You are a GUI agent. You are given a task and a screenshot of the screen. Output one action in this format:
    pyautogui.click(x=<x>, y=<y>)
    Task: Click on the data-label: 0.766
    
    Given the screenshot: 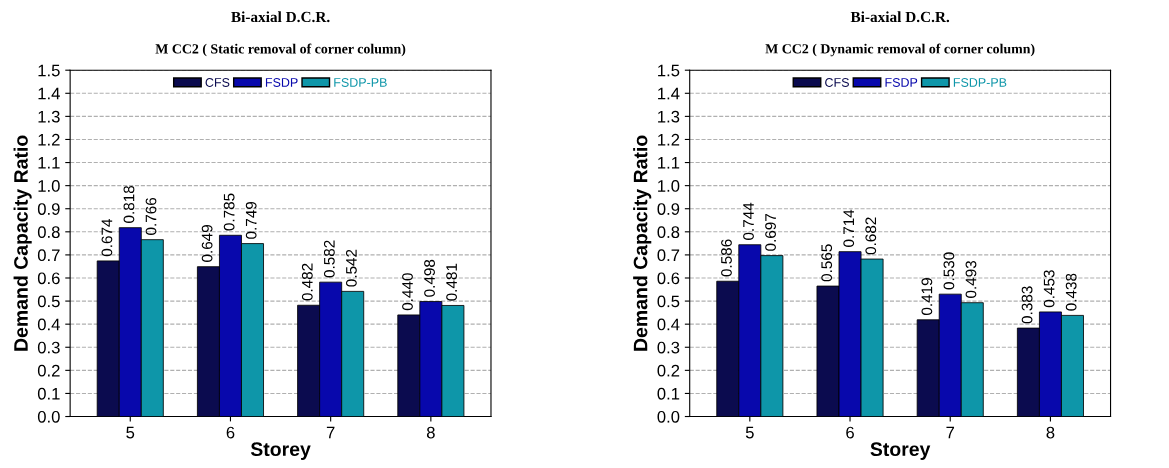 What is the action you would take?
    pyautogui.click(x=151, y=216)
    